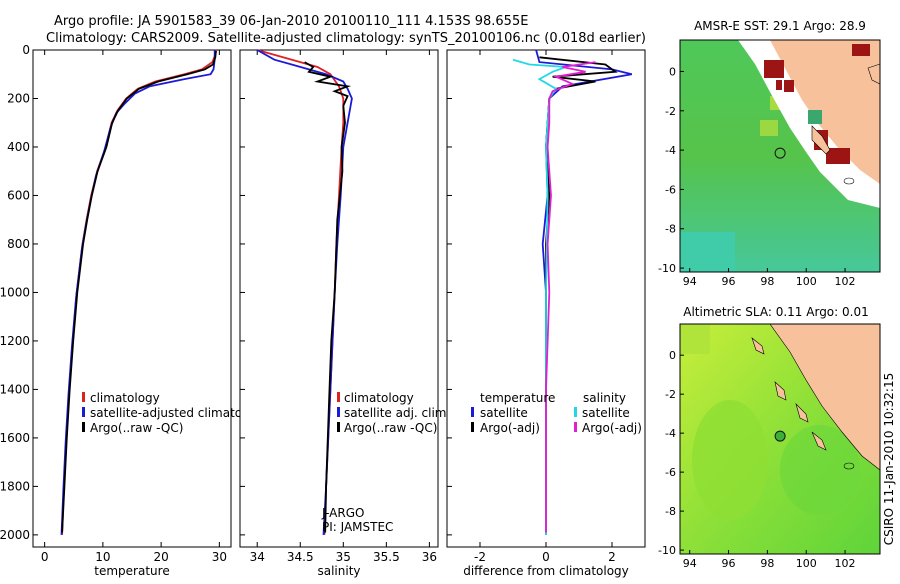 This screenshot has width=900, height=584. Describe the element at coordinates (670, 433) in the screenshot. I see `map-y-tick-label: -4` at that location.